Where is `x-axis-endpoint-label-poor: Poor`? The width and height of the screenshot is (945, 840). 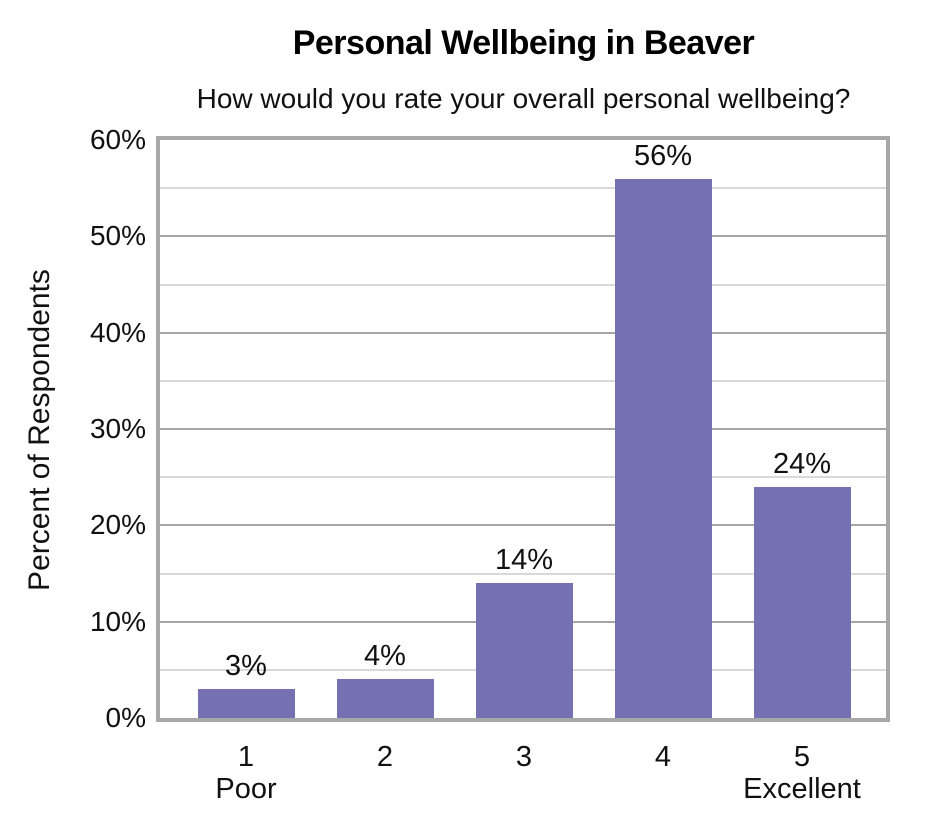
x-axis-endpoint-label-poor: Poor is located at coordinates (246, 789).